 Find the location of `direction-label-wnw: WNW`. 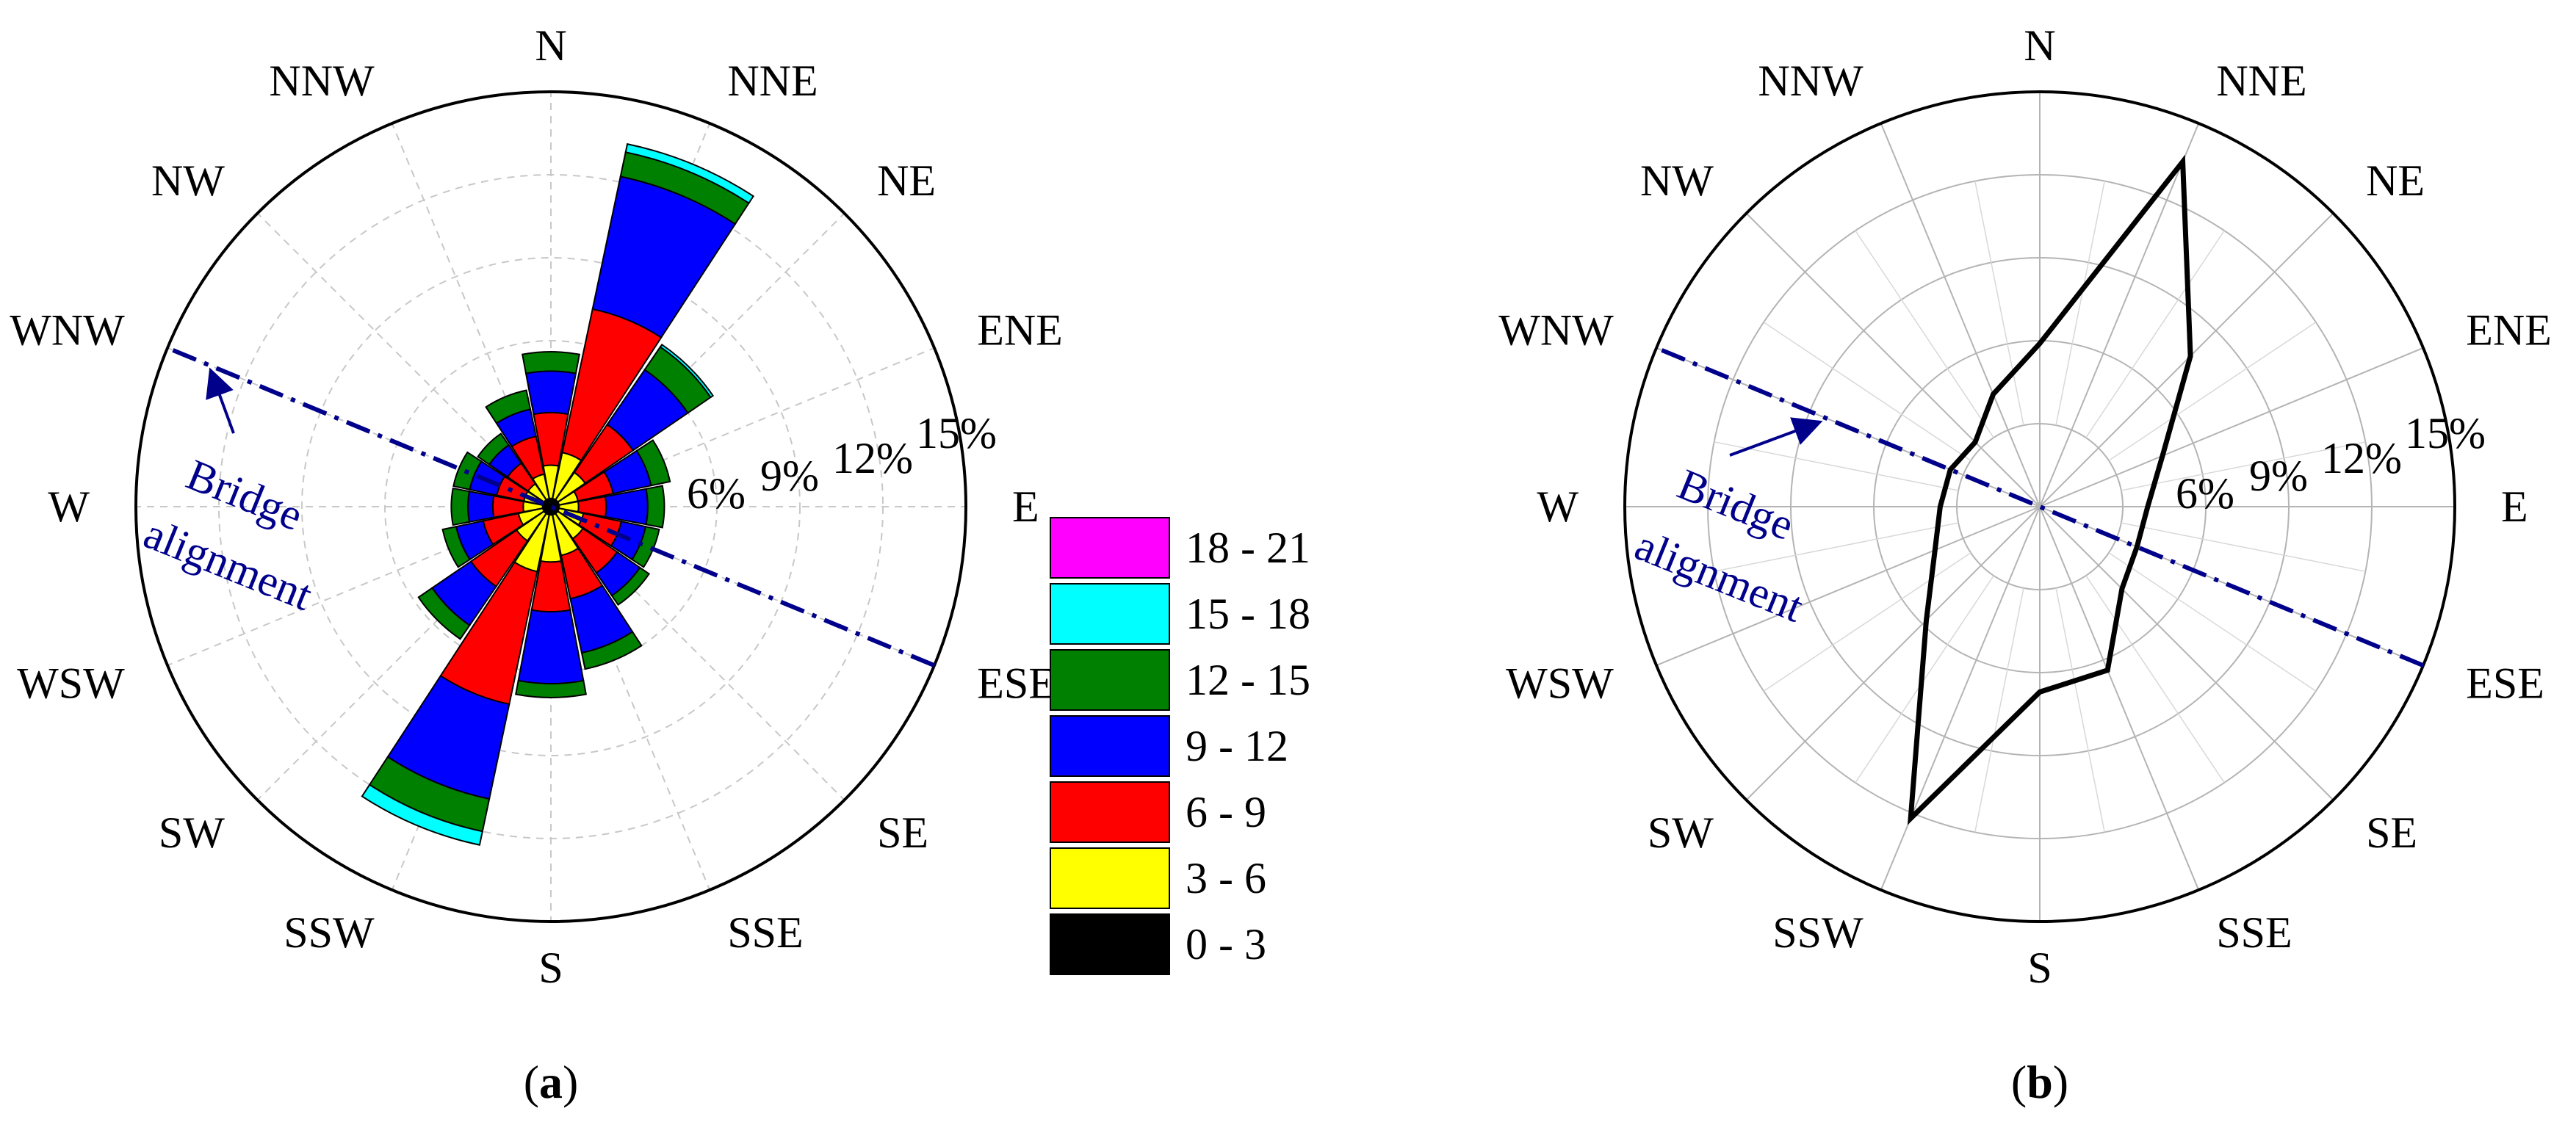

direction-label-wnw: WNW is located at coordinates (1556, 330).